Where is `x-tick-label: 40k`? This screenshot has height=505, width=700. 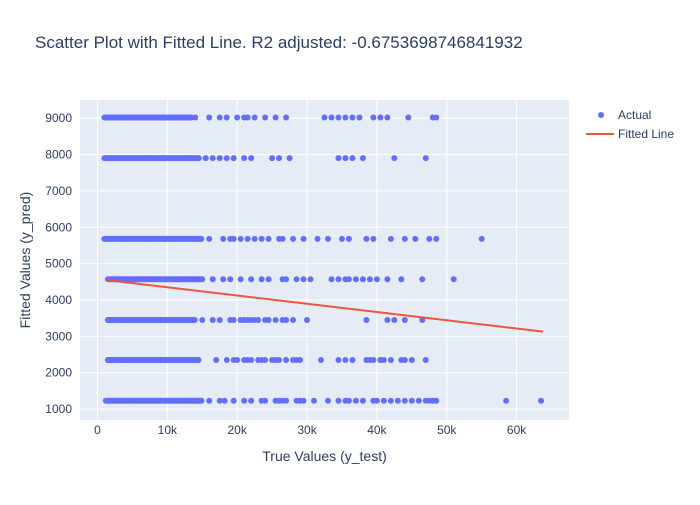
x-tick-label: 40k is located at coordinates (377, 430).